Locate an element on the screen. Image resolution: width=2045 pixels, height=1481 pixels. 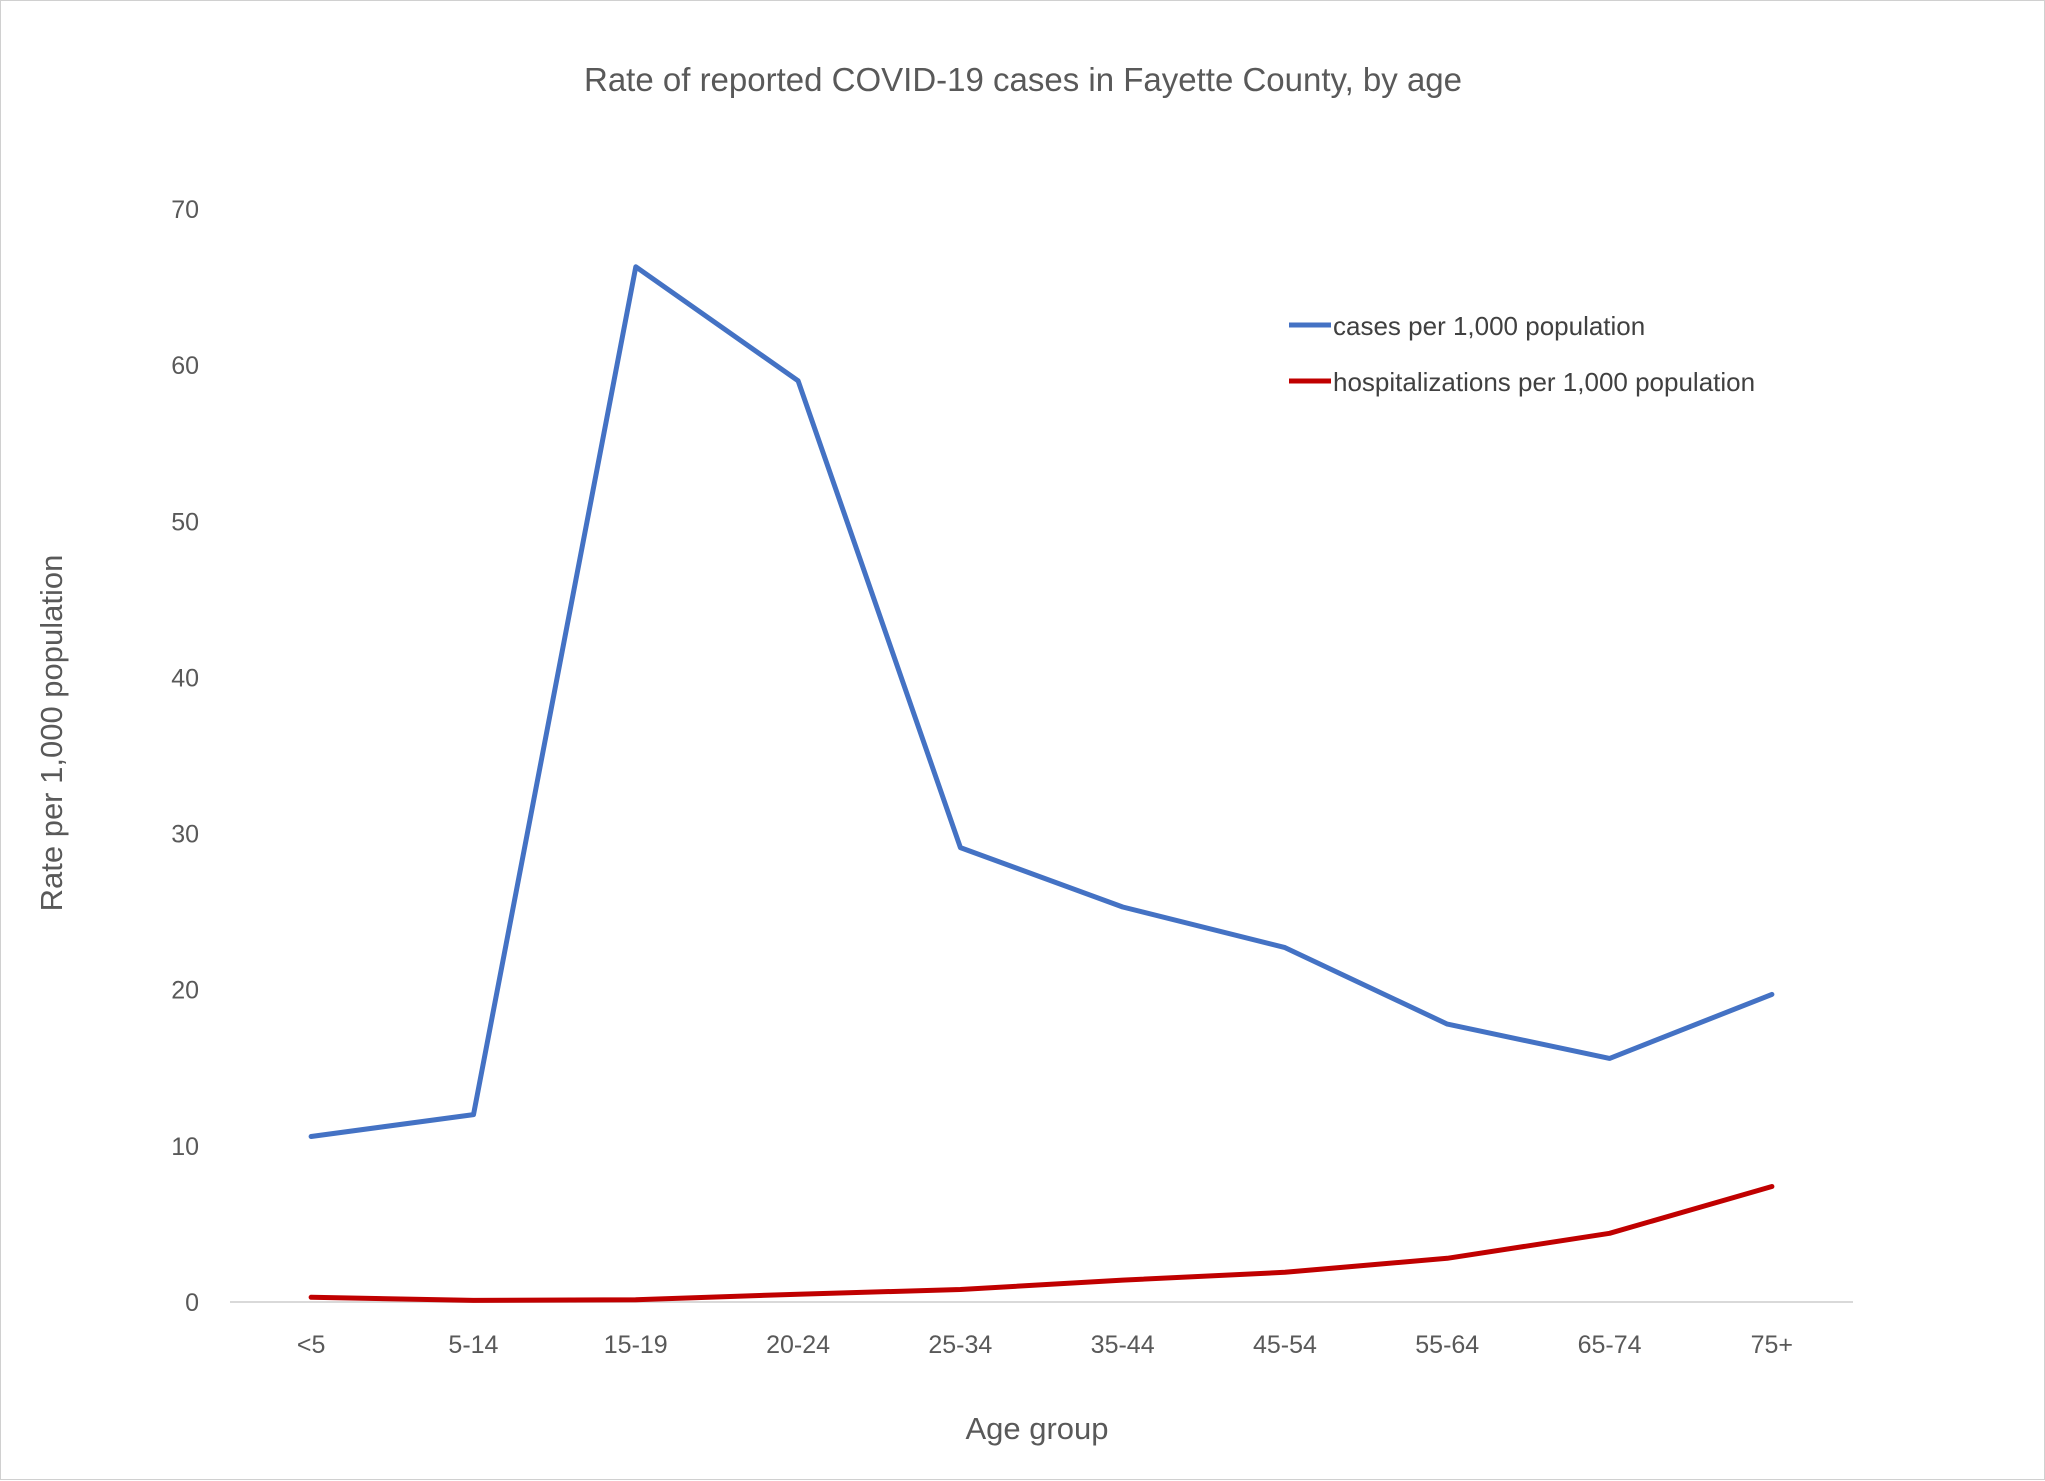
y-tick-label: 10 is located at coordinates (185, 1147).